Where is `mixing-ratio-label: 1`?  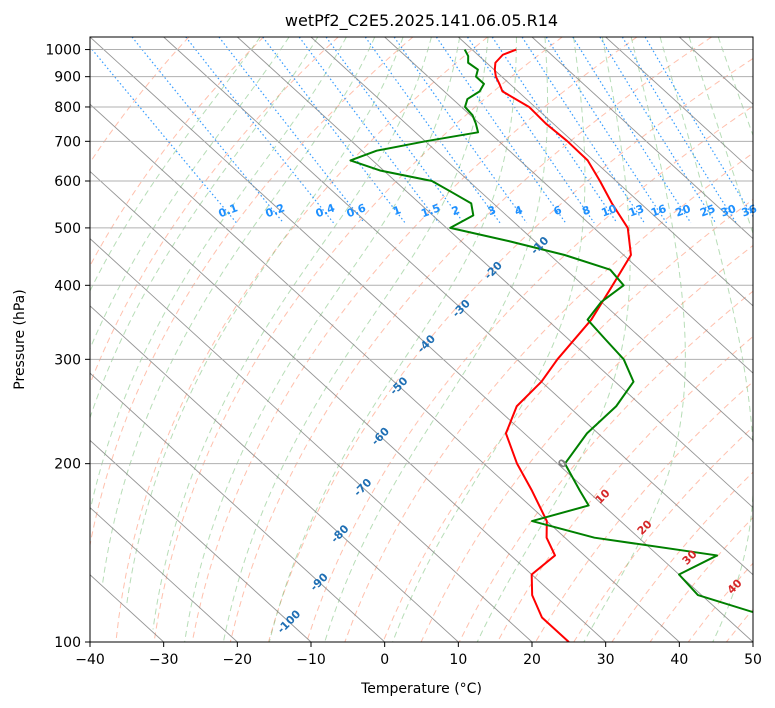
mixing-ratio-label: 1 is located at coordinates (397, 210).